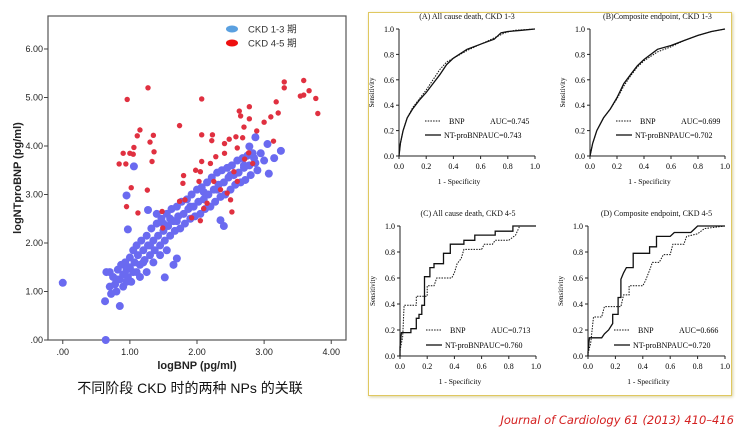 This screenshot has width=750, height=434. I want to click on legend-marker, so click(232, 43).